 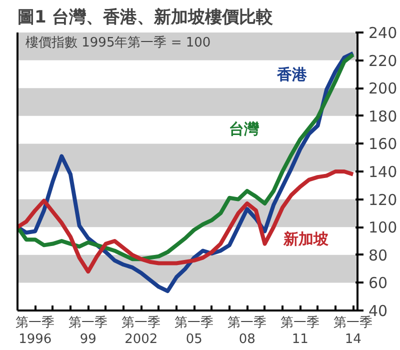 What do you see at coordinates (383, 89) in the screenshot?
I see `y-tick-label: 200` at bounding box center [383, 89].